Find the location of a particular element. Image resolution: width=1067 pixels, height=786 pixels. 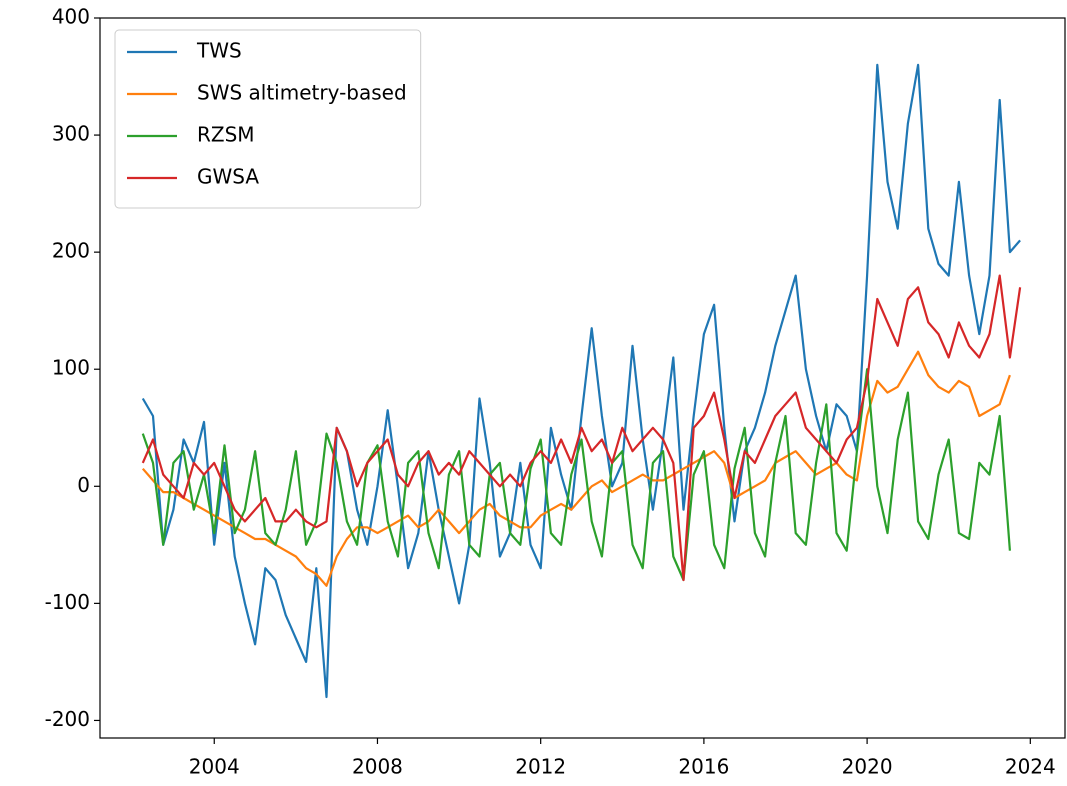

legend: TWS SWS altimetry-based RZSM GWSA is located at coordinates (268, 119).